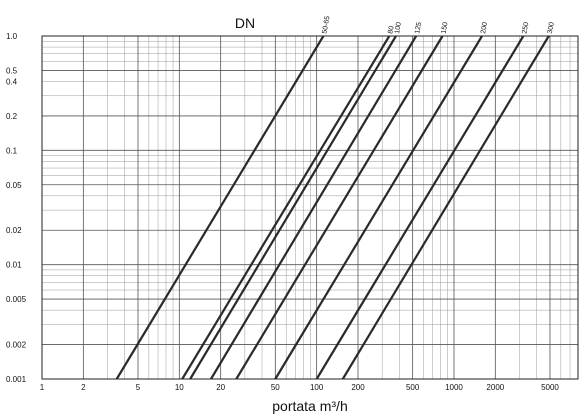  What do you see at coordinates (300, 387) in the screenshot?
I see `x-tick-labels: 1 2 5 10 20 50 100 200 500 1000 2000 5000` at bounding box center [300, 387].